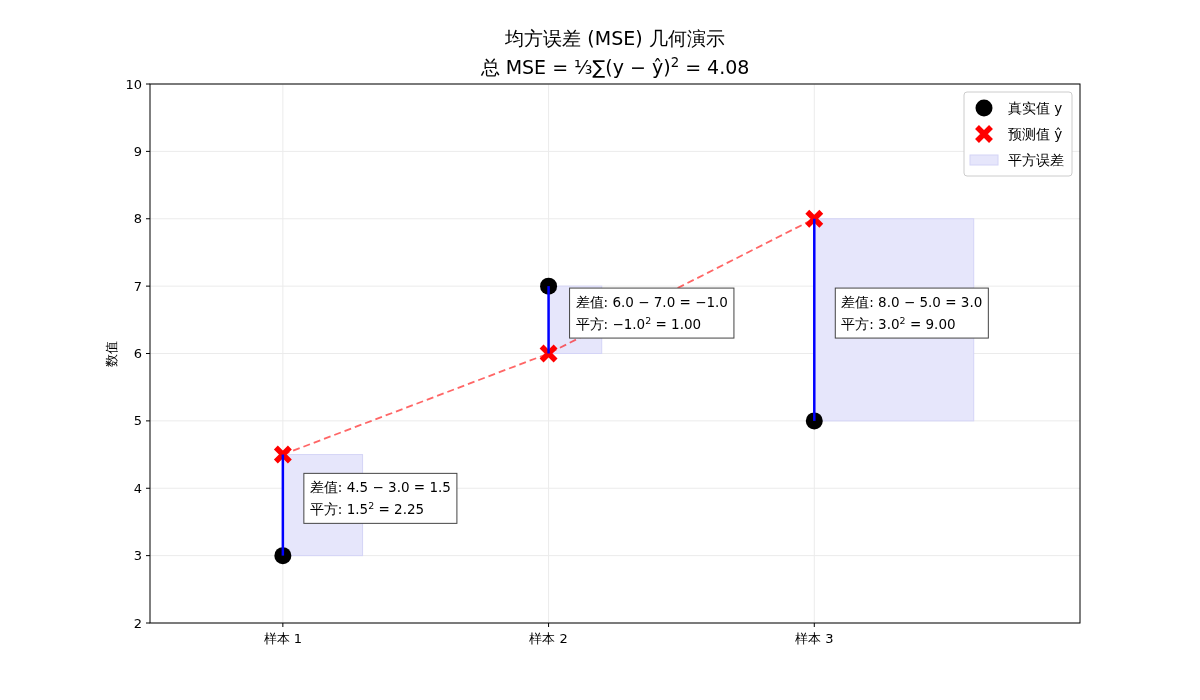  Describe the element at coordinates (1036, 160) in the screenshot. I see `legend-label: 平方误差` at that location.